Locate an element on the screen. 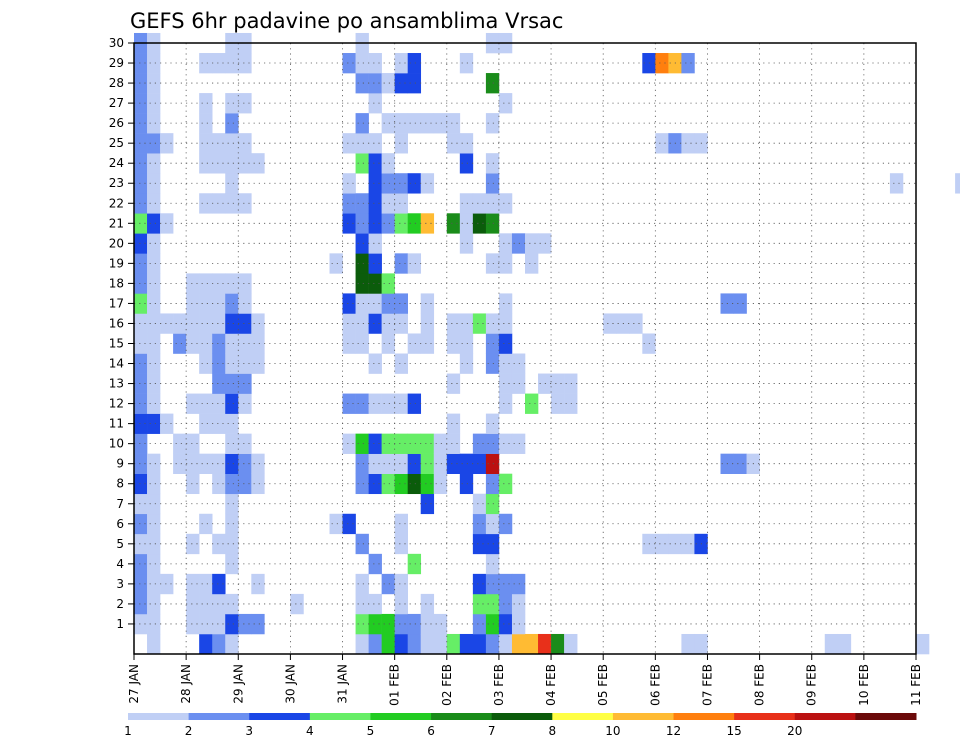 Image resolution: width=960 pixels, height=742 pixels. y-tick-label: 23 is located at coordinates (116, 183).